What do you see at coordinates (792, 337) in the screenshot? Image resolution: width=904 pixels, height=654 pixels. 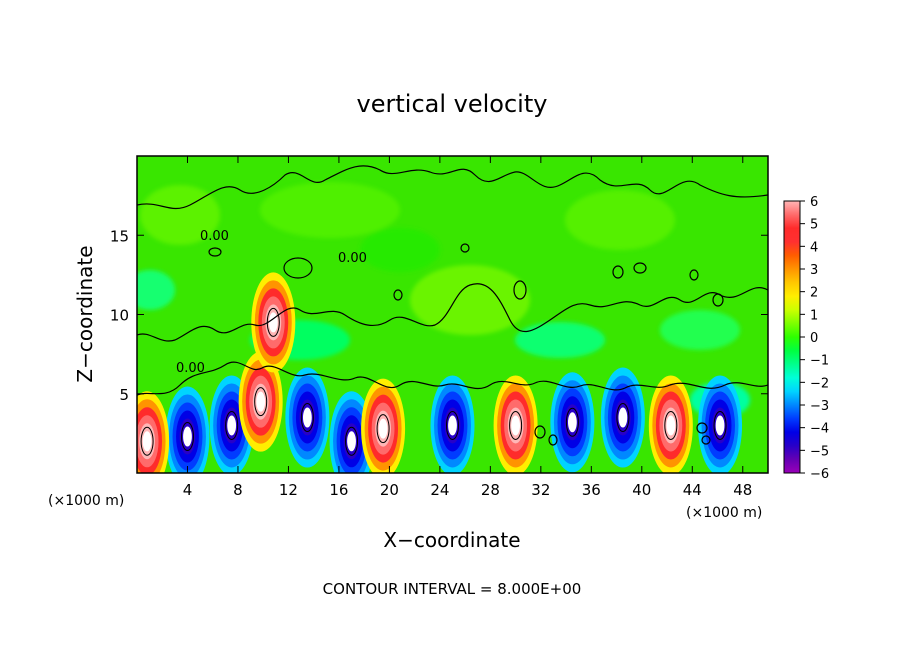 I see `colorbar` at bounding box center [792, 337].